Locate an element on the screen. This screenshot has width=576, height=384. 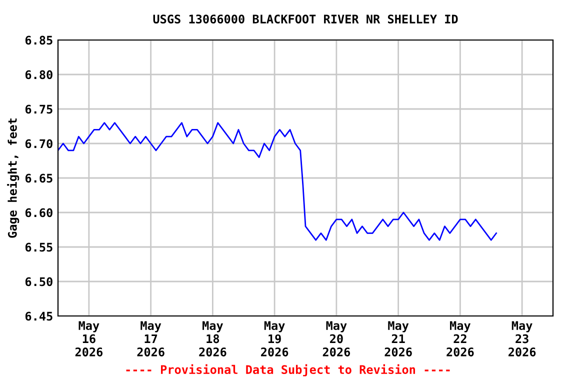
y-tick-label: 6.50 is located at coordinates (38, 281).